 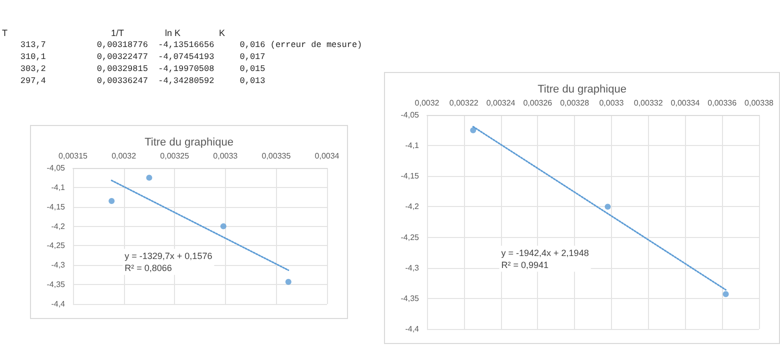 I want to click on x-tick-label: 0,00325, so click(x=175, y=156).